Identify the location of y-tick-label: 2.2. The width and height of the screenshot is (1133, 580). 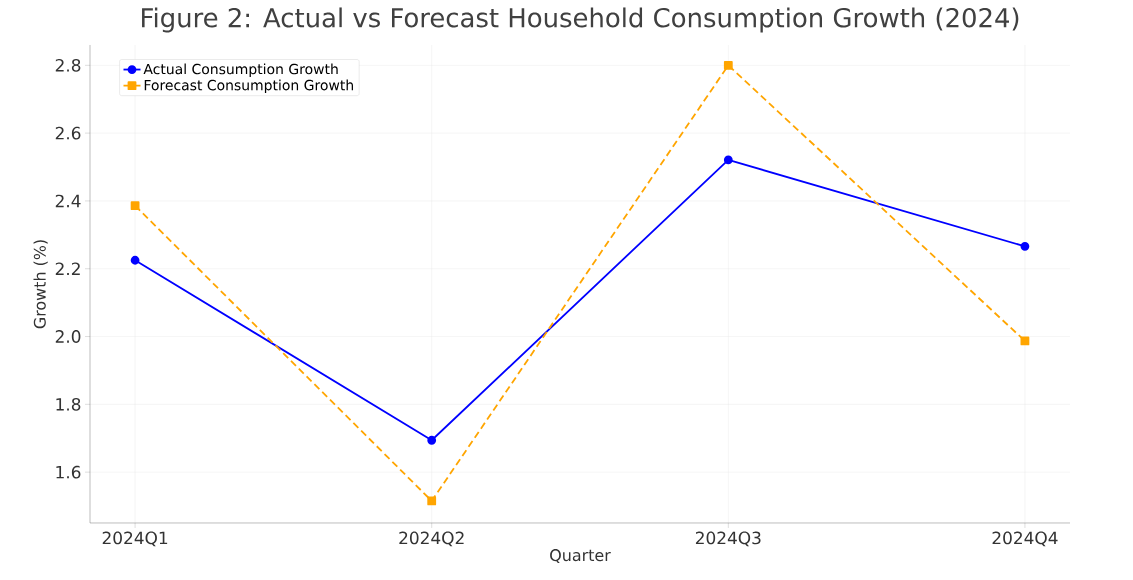
(67, 269).